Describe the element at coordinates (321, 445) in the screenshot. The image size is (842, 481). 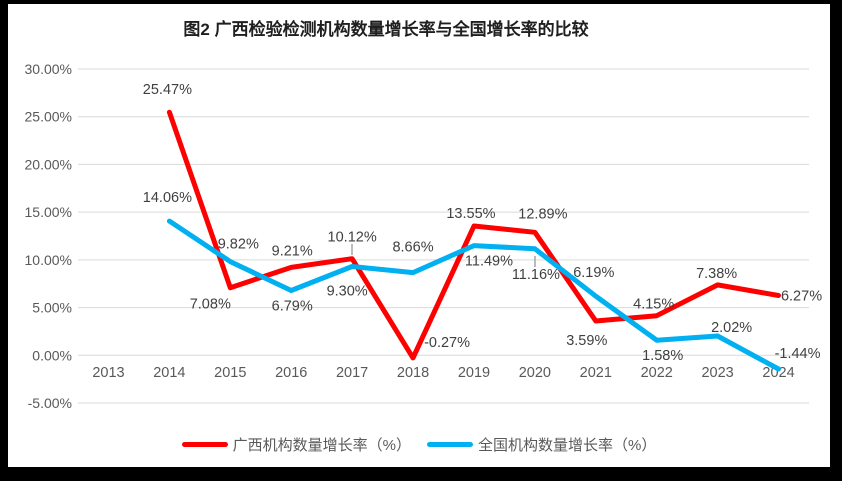
I see `legend-label-guangxi: 广西机构数量增长率（%）` at that location.